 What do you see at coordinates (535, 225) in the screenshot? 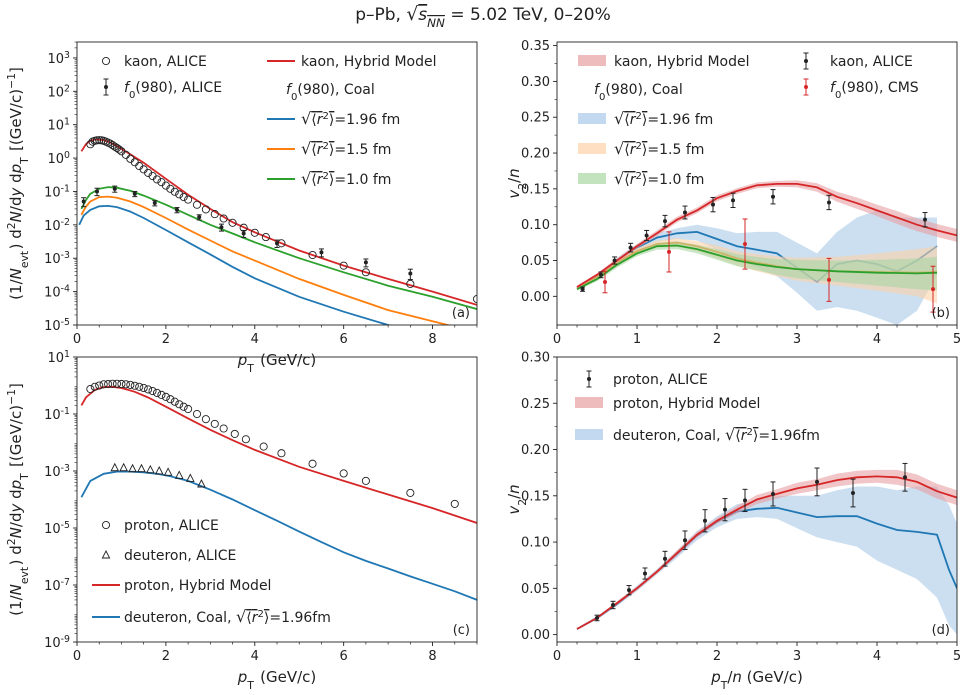
I see `y-tick-label: 0.10` at bounding box center [535, 225].